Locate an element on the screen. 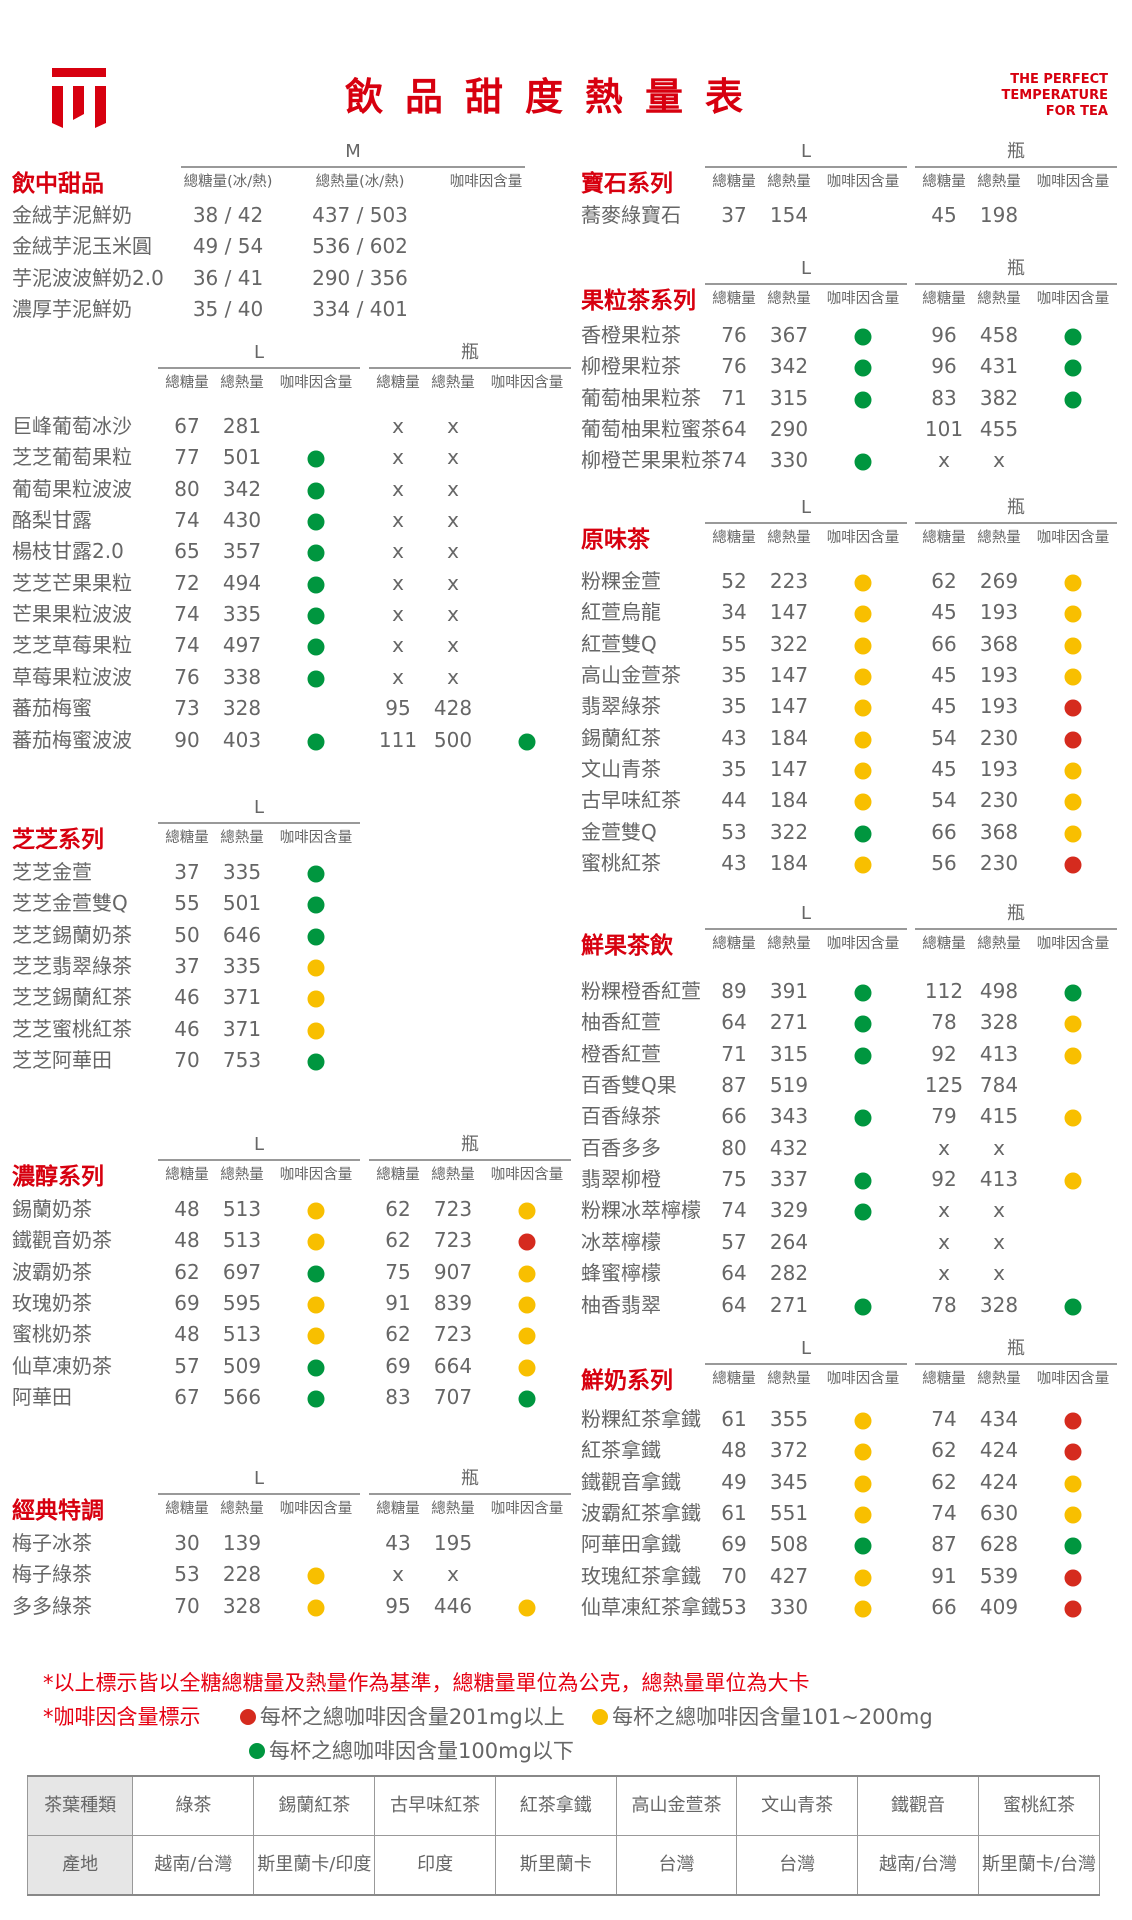 The height and width of the screenshot is (1920, 1132). calorie-value: 753 is located at coordinates (242, 1060).